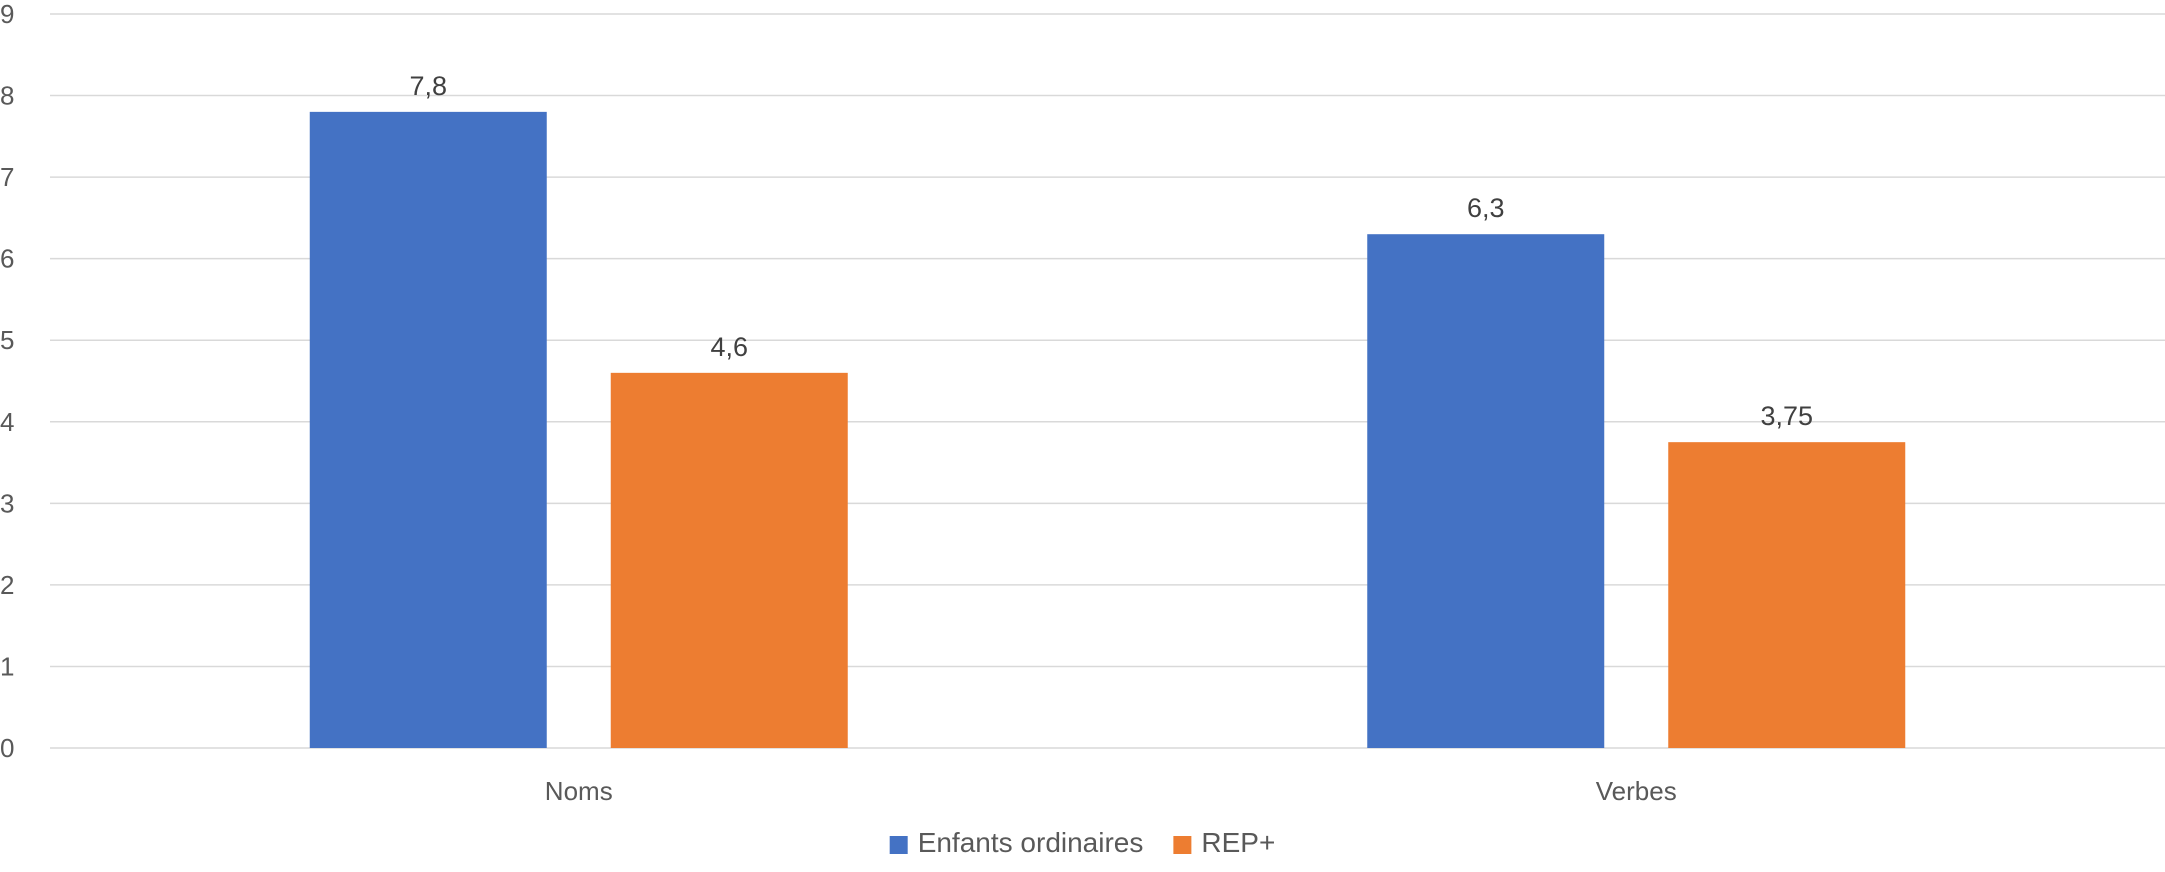  I want to click on y-tick-label: 4, so click(7, 422).